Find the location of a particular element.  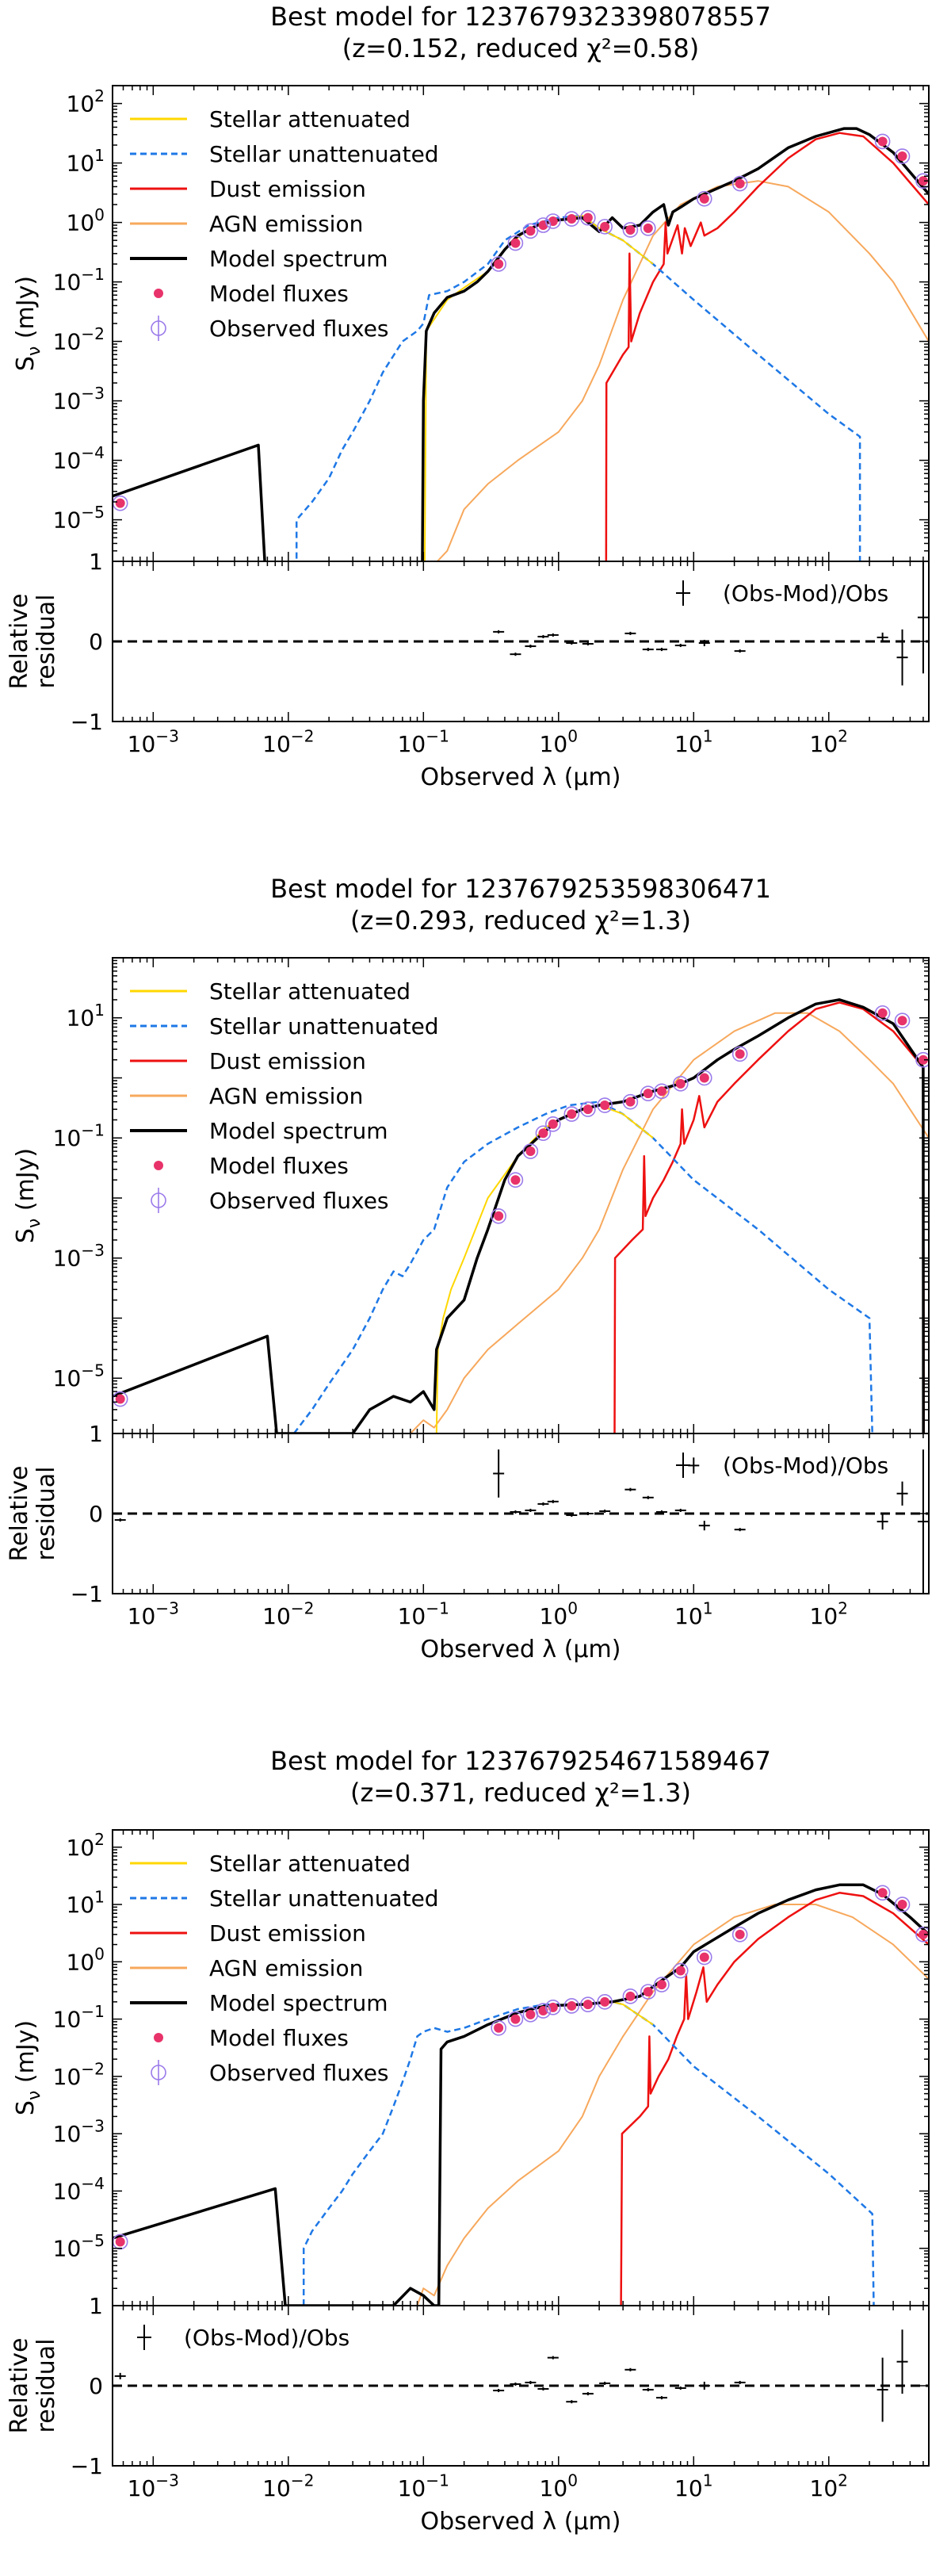

y-tick-label: 10⁻⁵ is located at coordinates (79, 2246).